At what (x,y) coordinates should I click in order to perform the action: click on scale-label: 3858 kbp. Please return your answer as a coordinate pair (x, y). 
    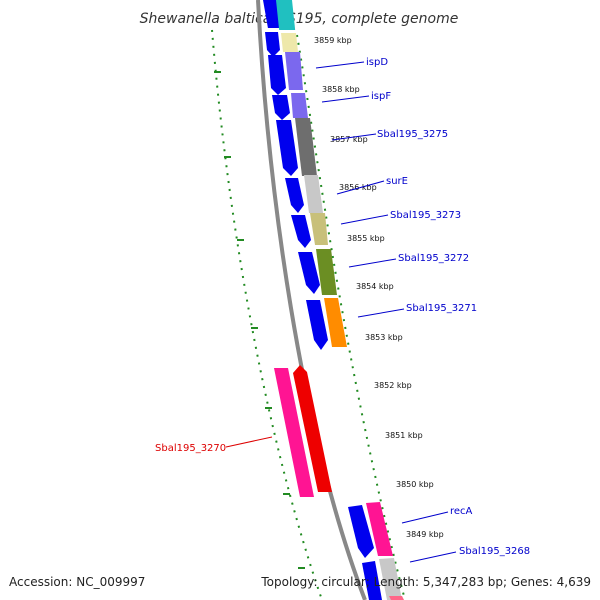
    Looking at the image, I should click on (341, 89).